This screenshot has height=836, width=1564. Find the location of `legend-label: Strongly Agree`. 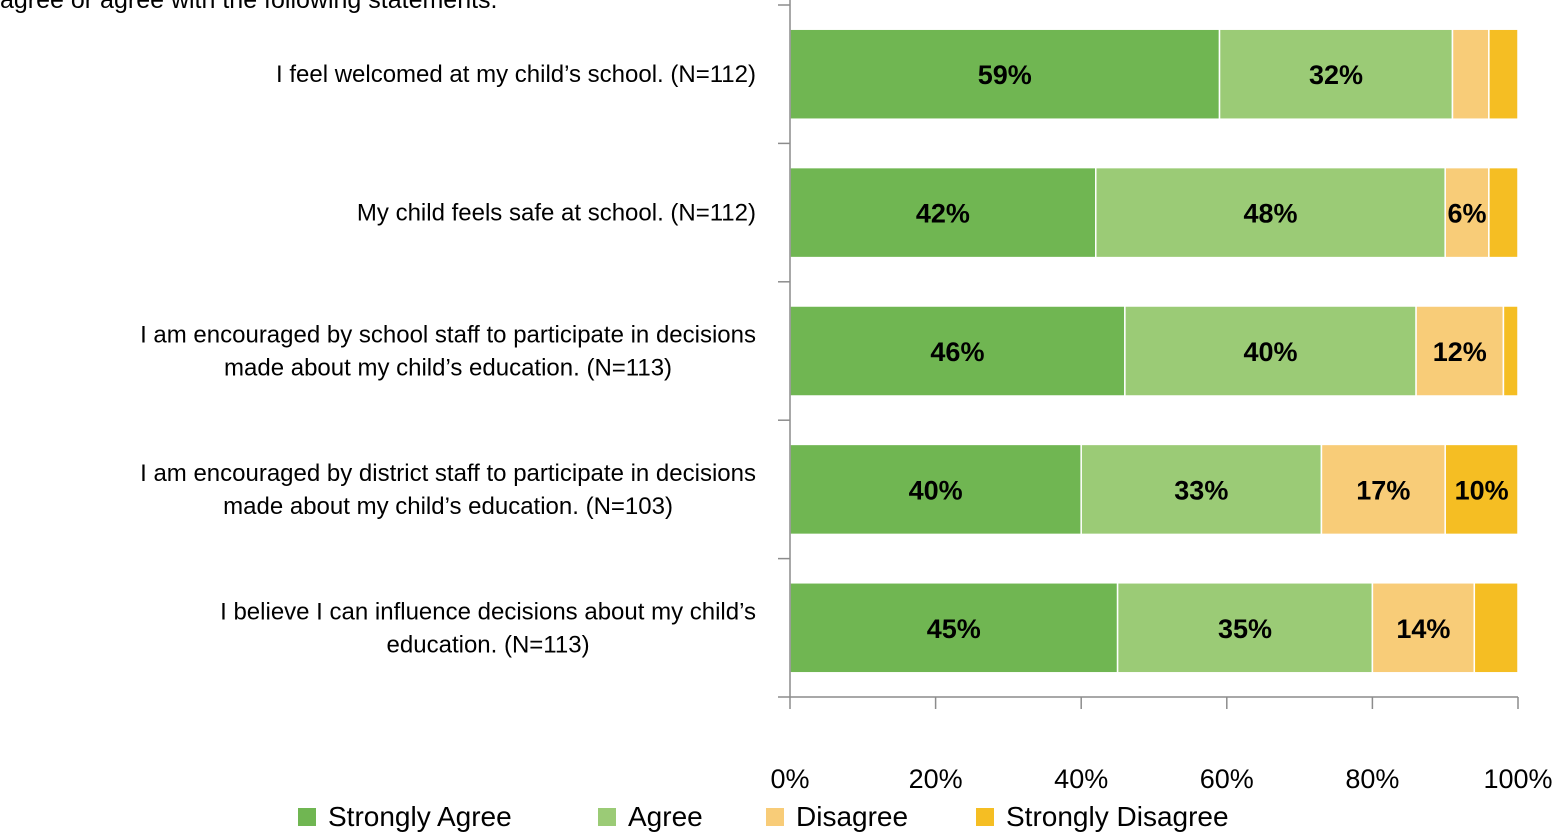

legend-label: Strongly Agree is located at coordinates (420, 816).